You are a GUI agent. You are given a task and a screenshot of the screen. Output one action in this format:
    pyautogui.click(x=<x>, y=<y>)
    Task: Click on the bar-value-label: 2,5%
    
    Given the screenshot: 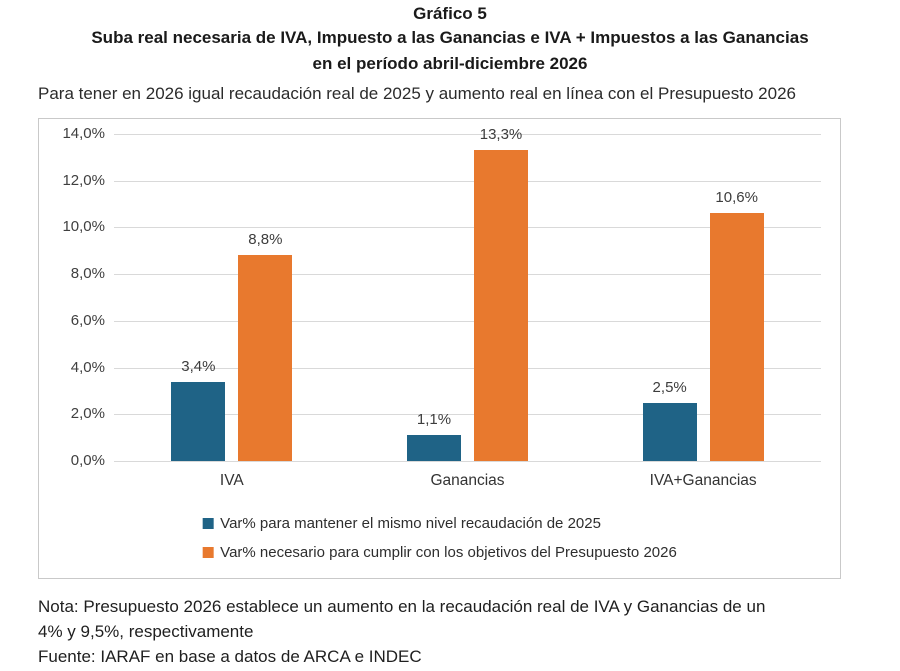 What is the action you would take?
    pyautogui.click(x=669, y=387)
    